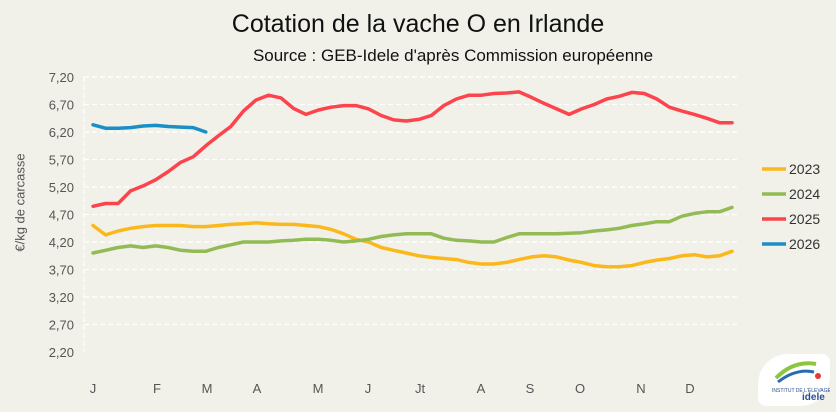 The width and height of the screenshot is (836, 412). I want to click on series-line-2024, so click(412, 230).